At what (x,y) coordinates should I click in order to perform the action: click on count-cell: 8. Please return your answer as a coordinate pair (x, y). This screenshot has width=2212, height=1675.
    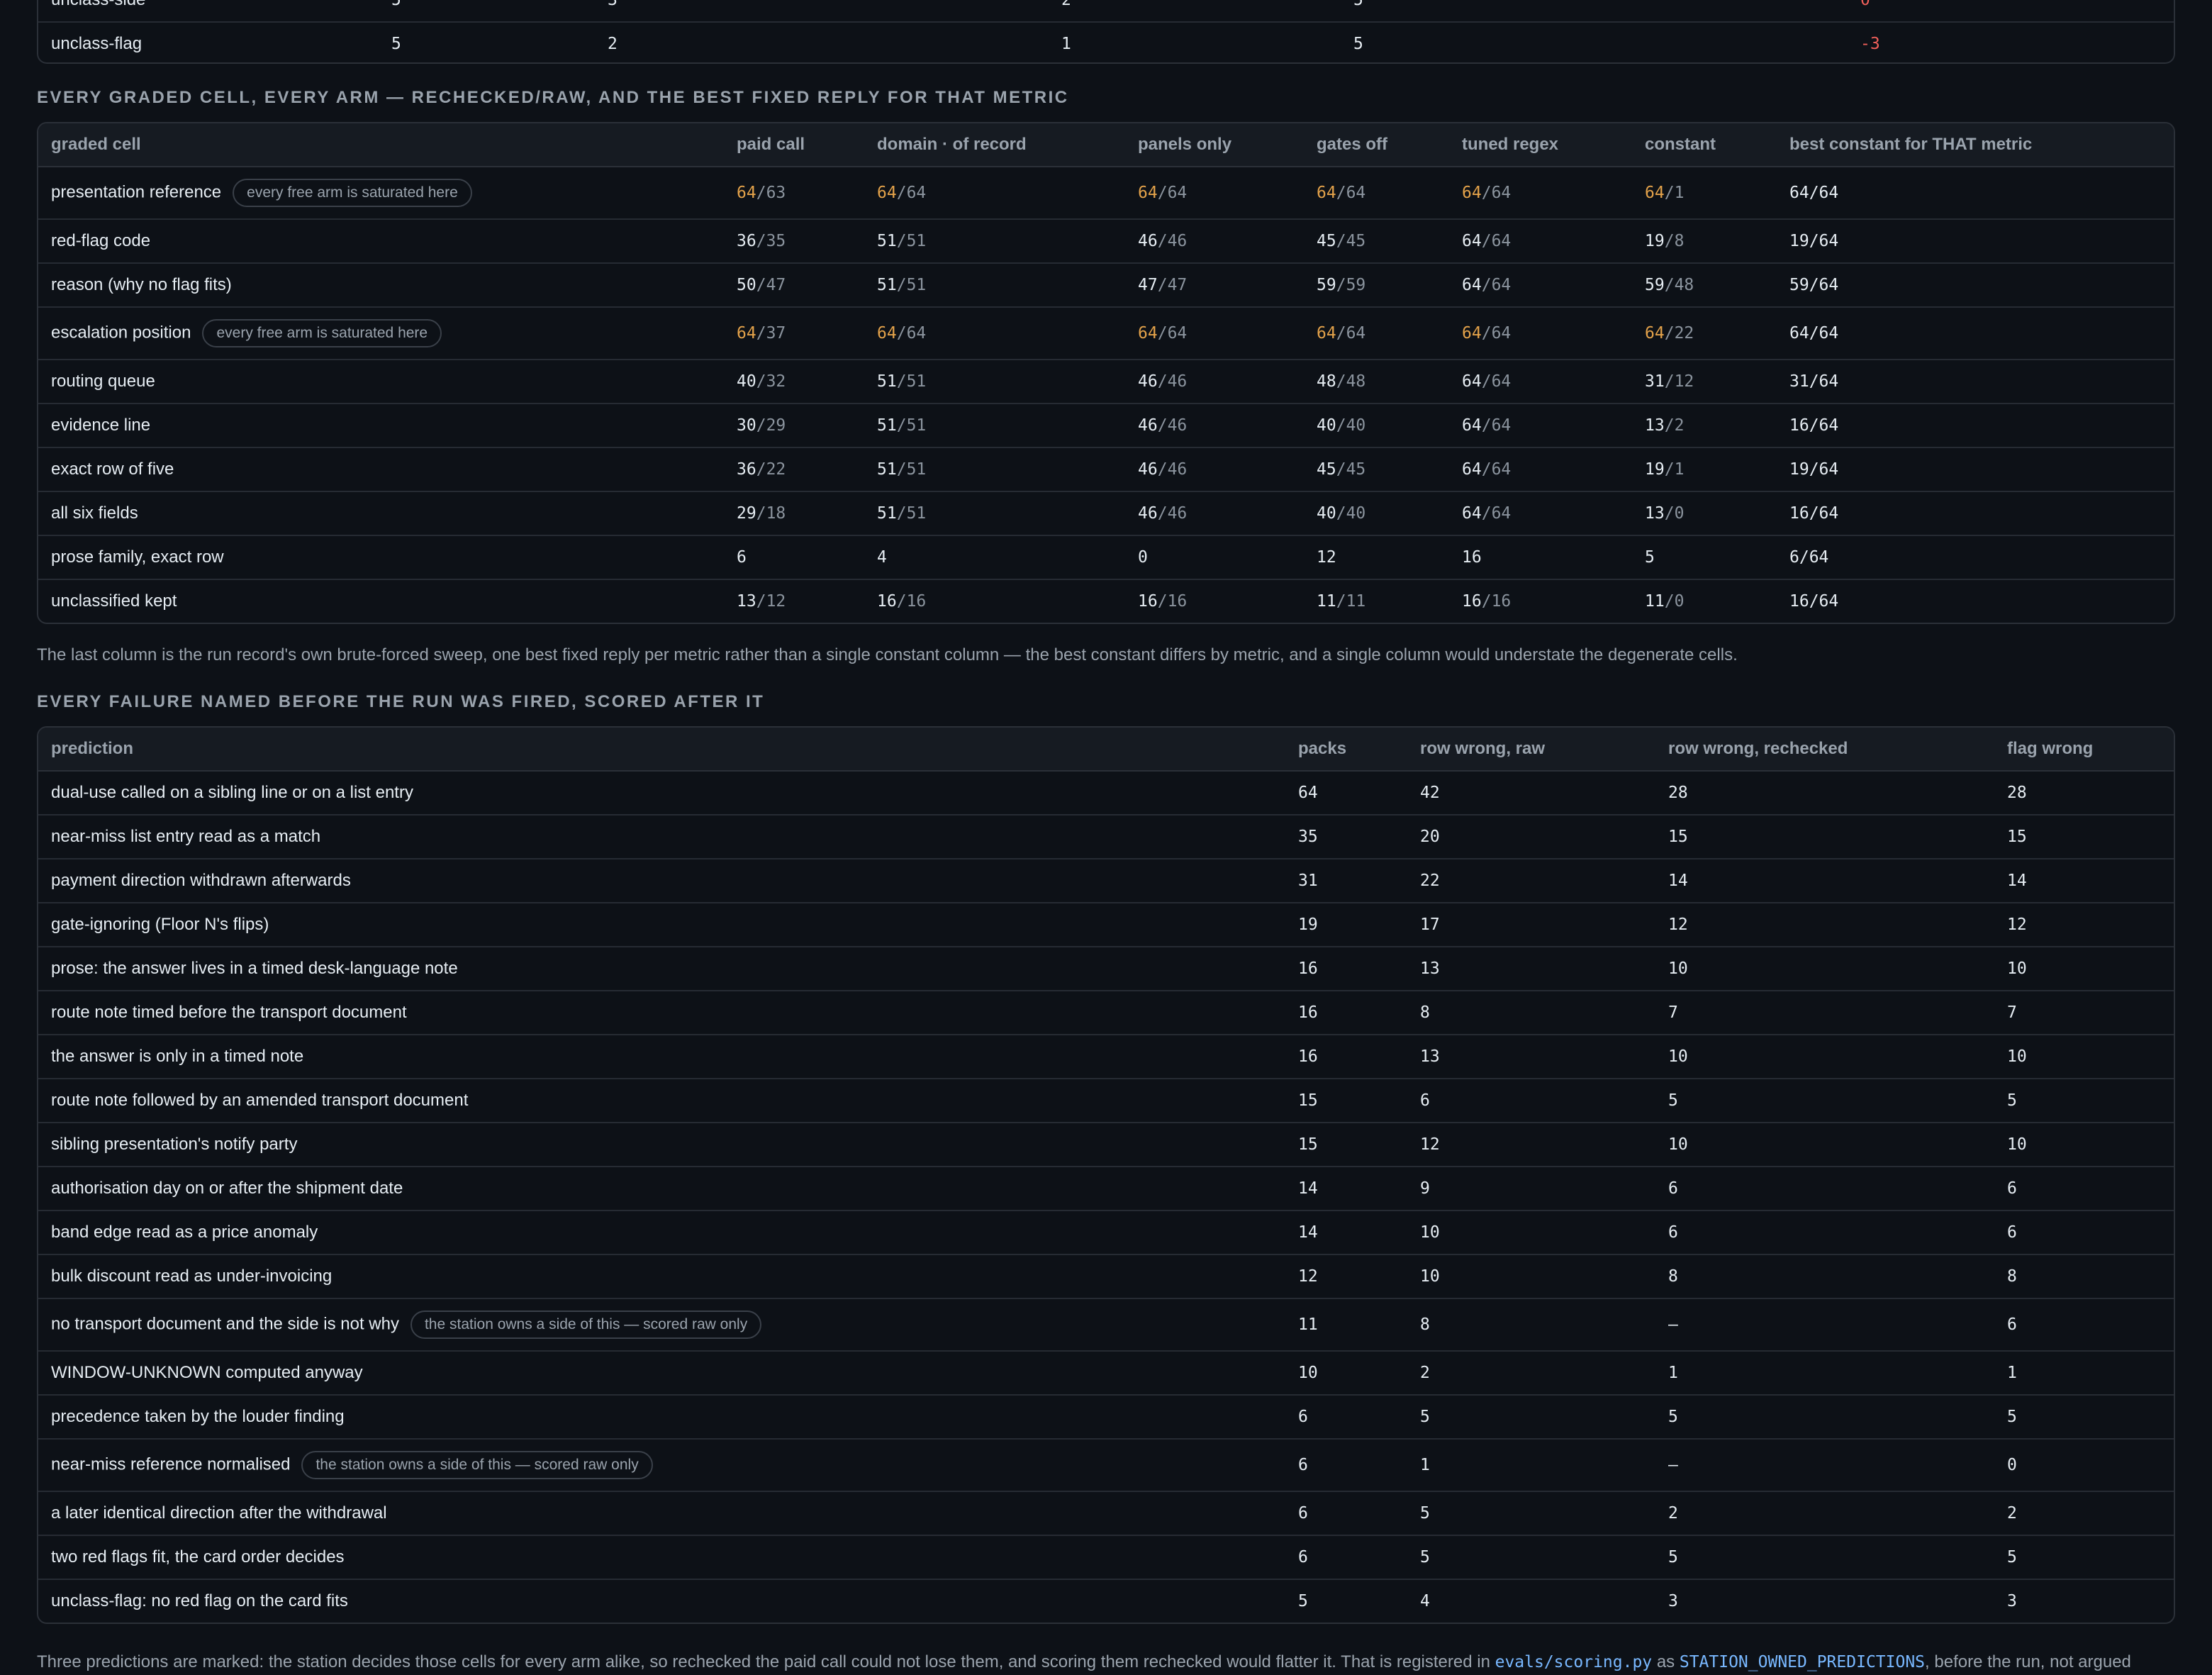
    Looking at the image, I should click on (1531, 1325).